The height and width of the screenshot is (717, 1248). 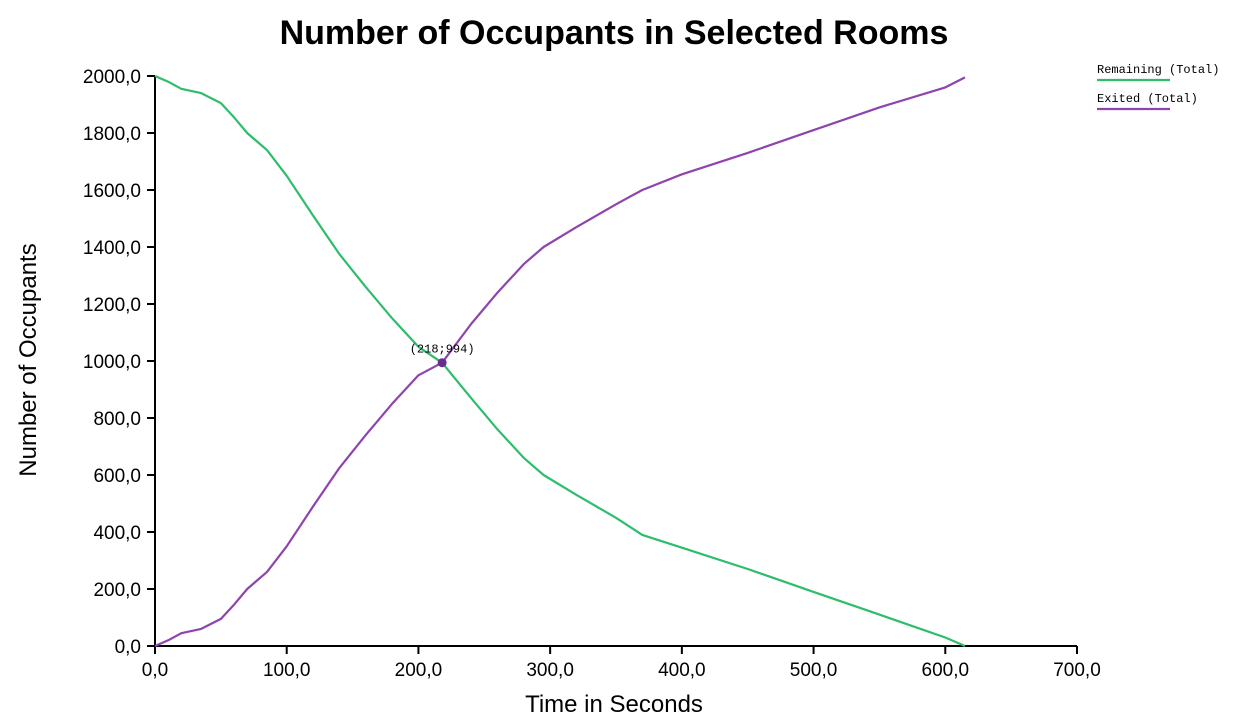 What do you see at coordinates (117, 419) in the screenshot?
I see `y-tick-label: 800,0` at bounding box center [117, 419].